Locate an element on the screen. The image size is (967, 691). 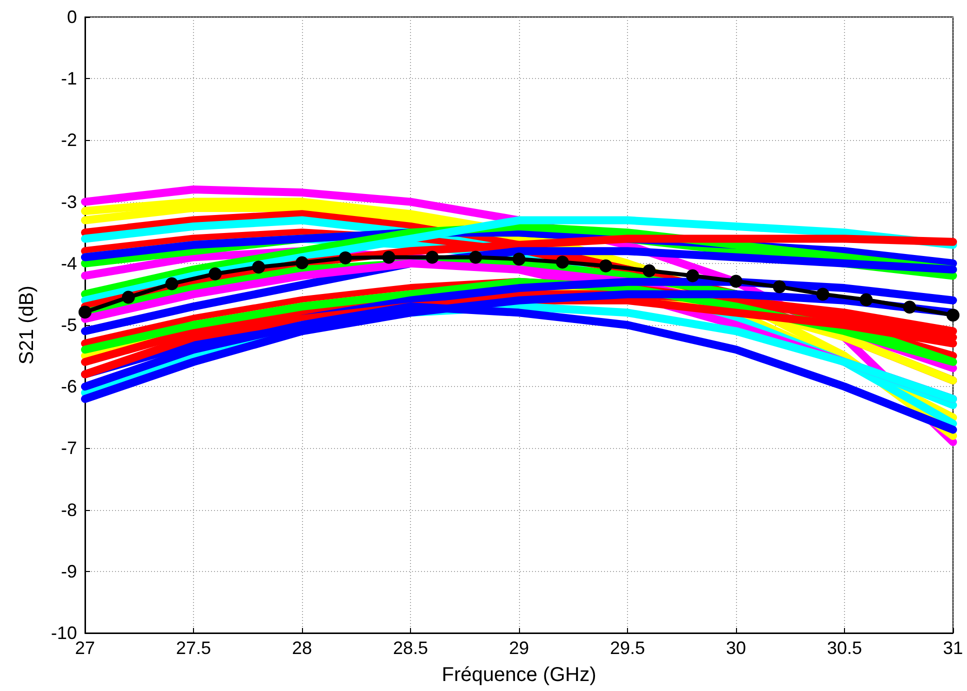
y-tick-label: -6 is located at coordinates (68, 386).